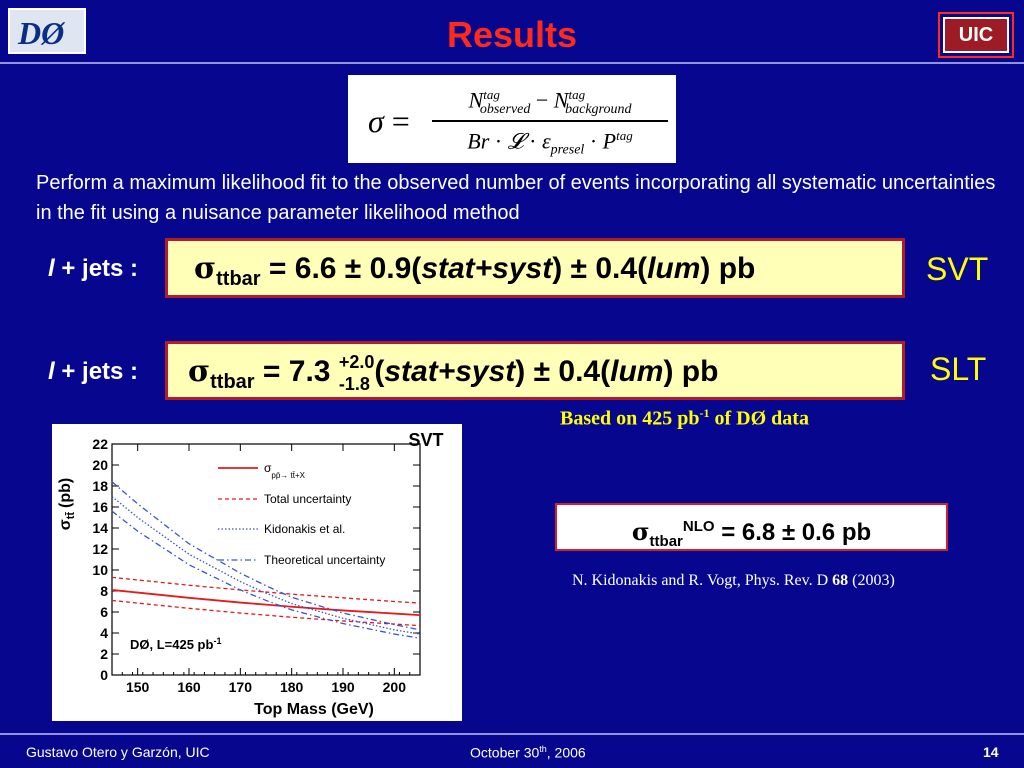 This screenshot has height=768, width=1024. Describe the element at coordinates (100, 486) in the screenshot. I see `y-tick-label: 18` at that location.